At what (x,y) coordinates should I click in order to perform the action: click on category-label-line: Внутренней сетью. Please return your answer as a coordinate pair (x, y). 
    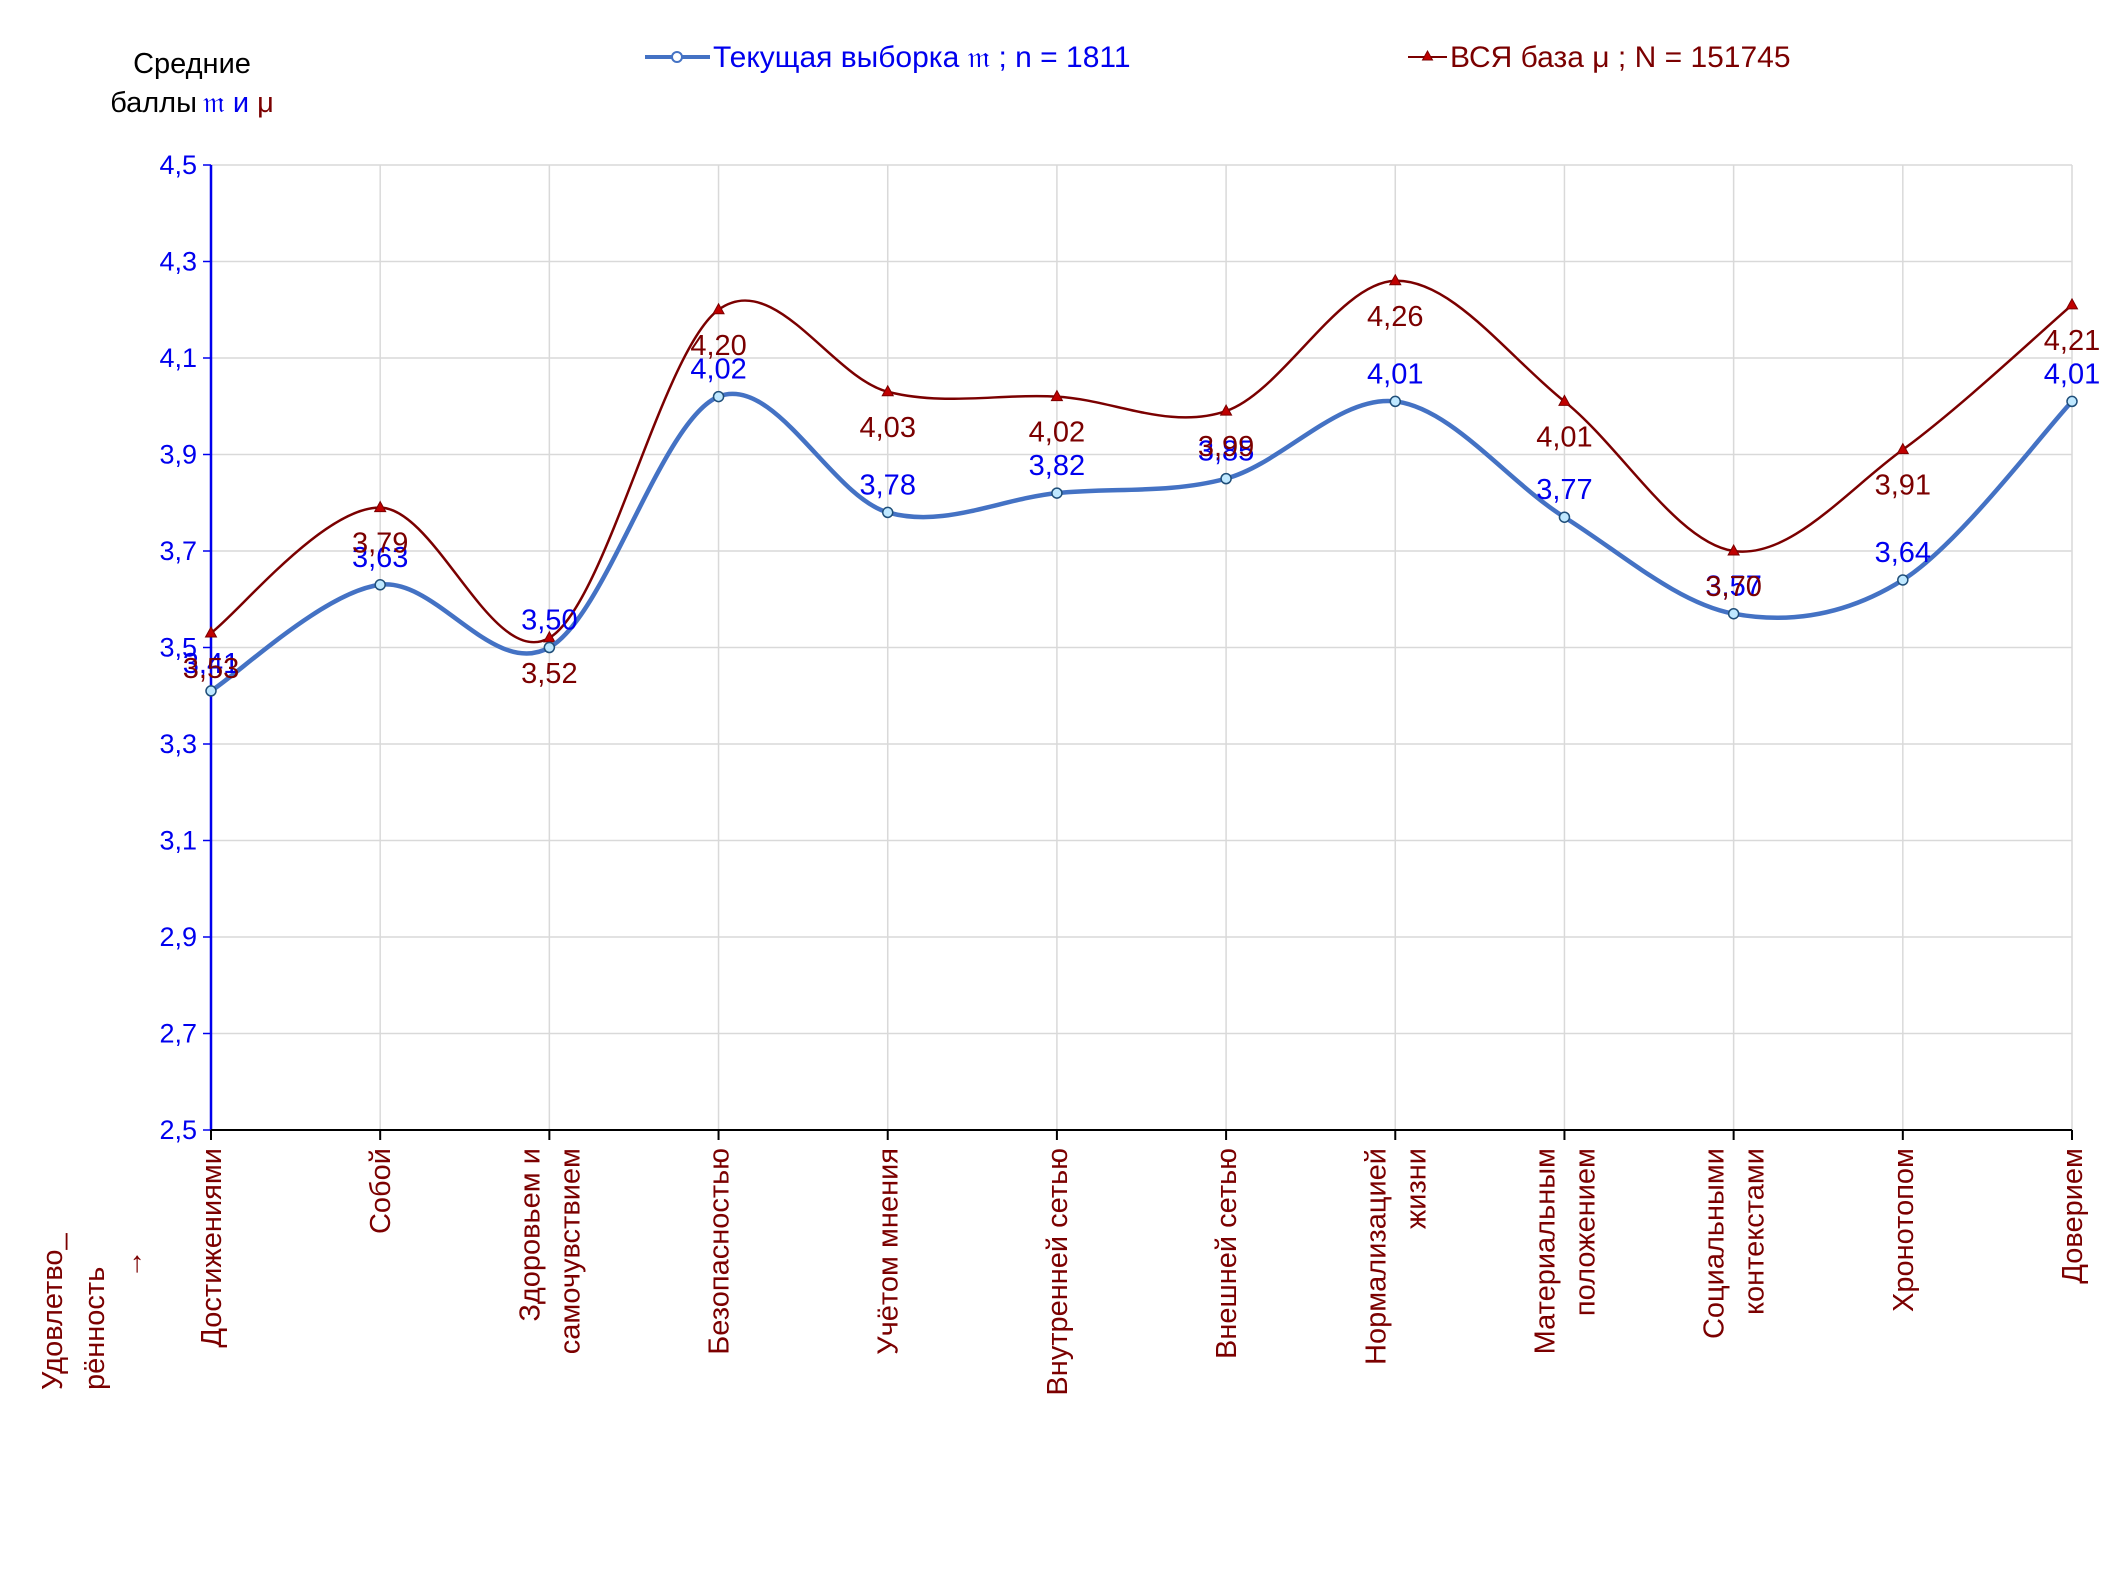
    Looking at the image, I should click on (1058, 1272).